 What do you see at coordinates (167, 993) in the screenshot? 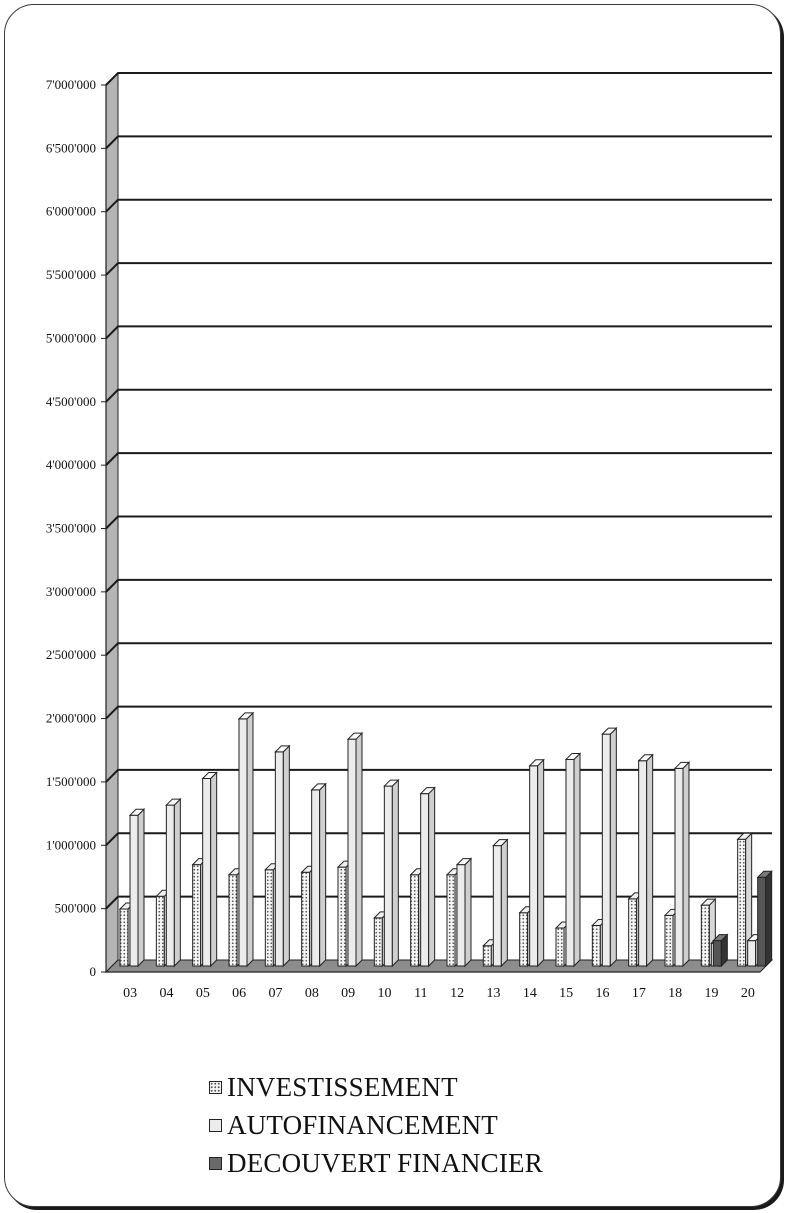
I see `x-tick-label: 04` at bounding box center [167, 993].